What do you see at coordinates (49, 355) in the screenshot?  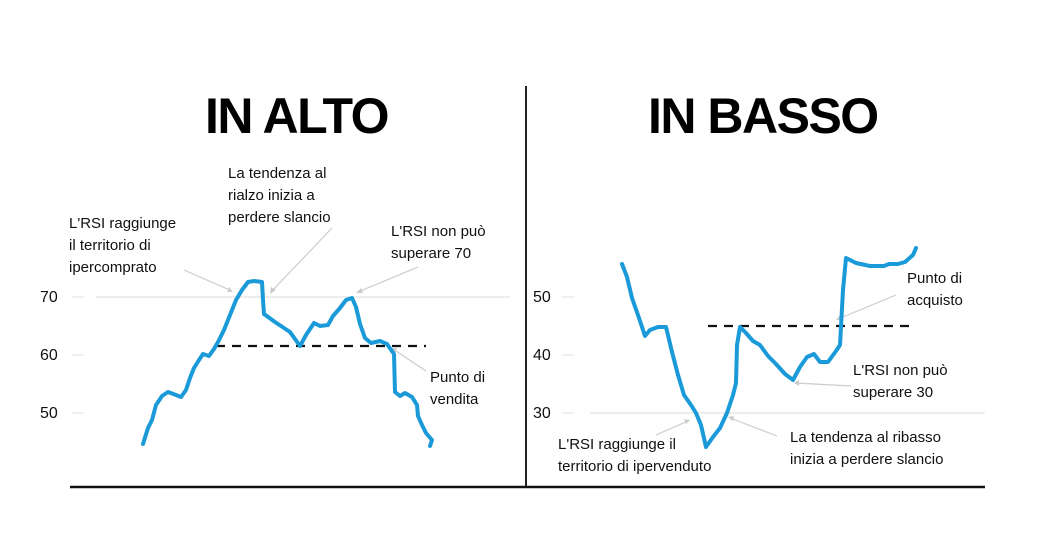 I see `y-tick-60: 60` at bounding box center [49, 355].